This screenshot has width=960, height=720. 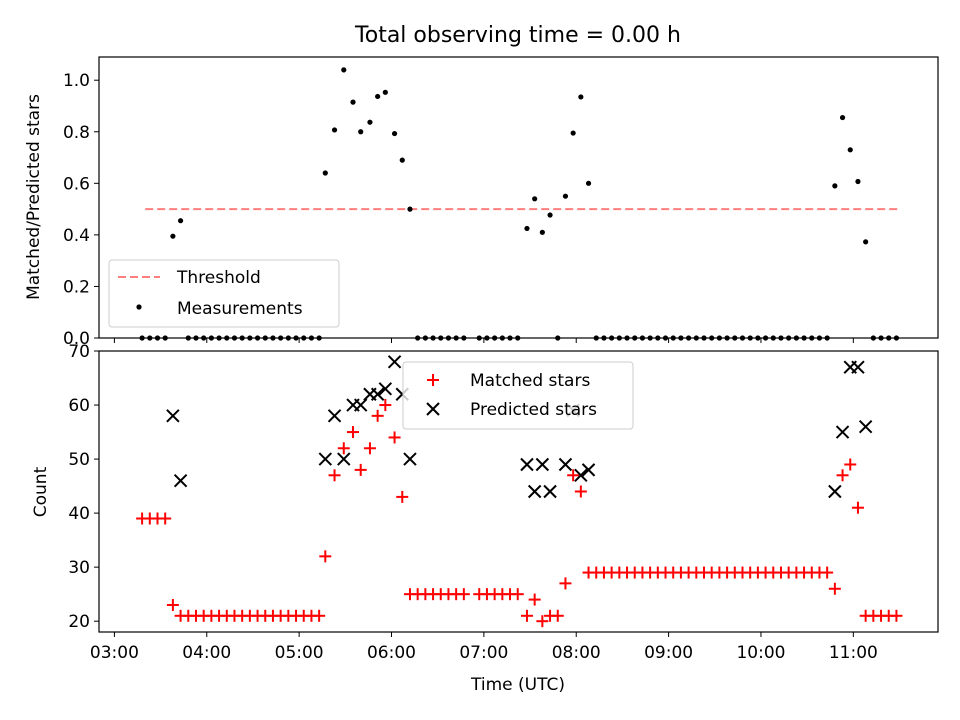 What do you see at coordinates (79, 514) in the screenshot?
I see `count-y-tick-label: 40` at bounding box center [79, 514].